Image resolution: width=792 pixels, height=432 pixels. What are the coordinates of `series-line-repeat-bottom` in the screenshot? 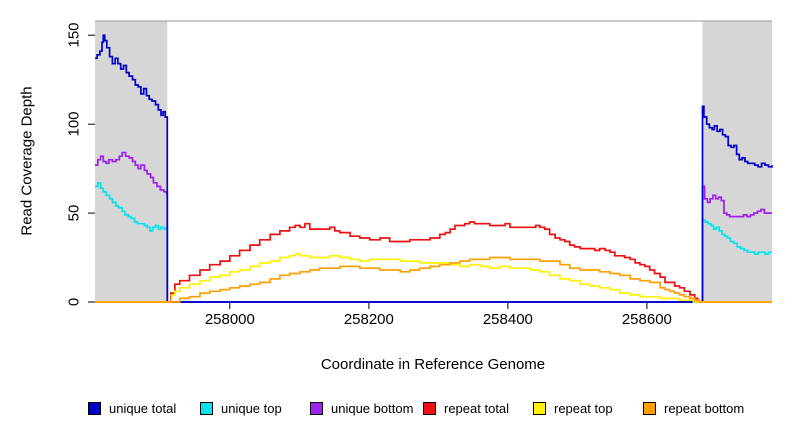 It's located at (433, 279).